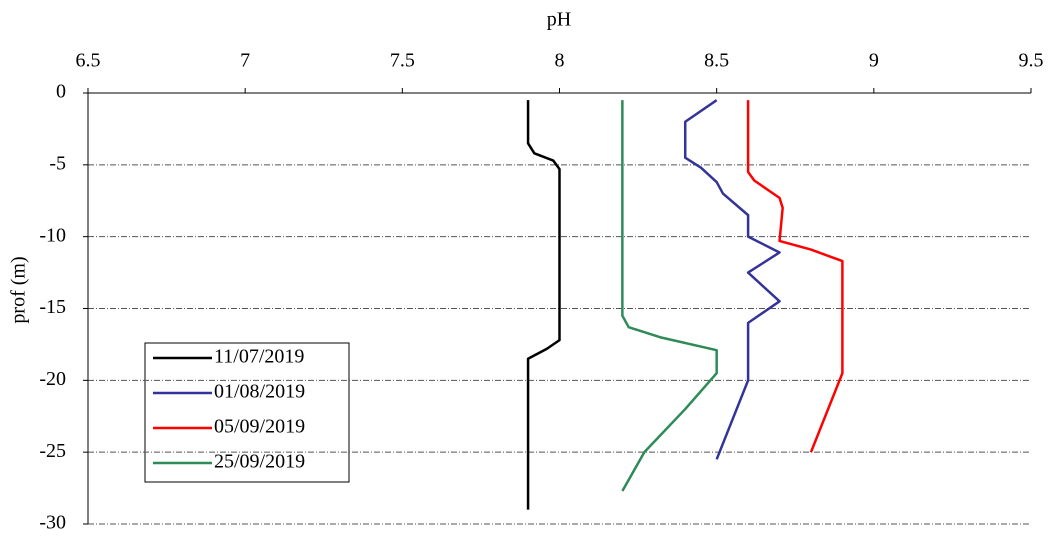 This screenshot has width=1048, height=539. I want to click on y-tick-label: 0, so click(61, 92).